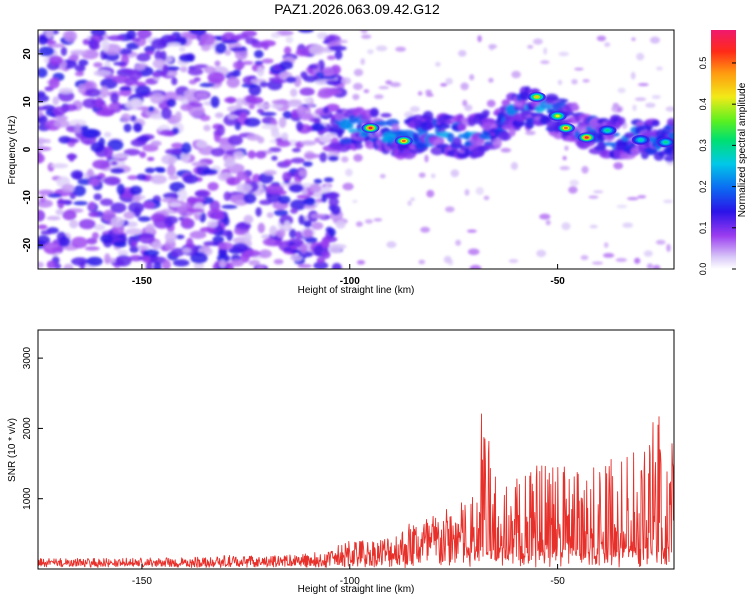  I want to click on colorbar-tick-label: 0.3, so click(703, 145).